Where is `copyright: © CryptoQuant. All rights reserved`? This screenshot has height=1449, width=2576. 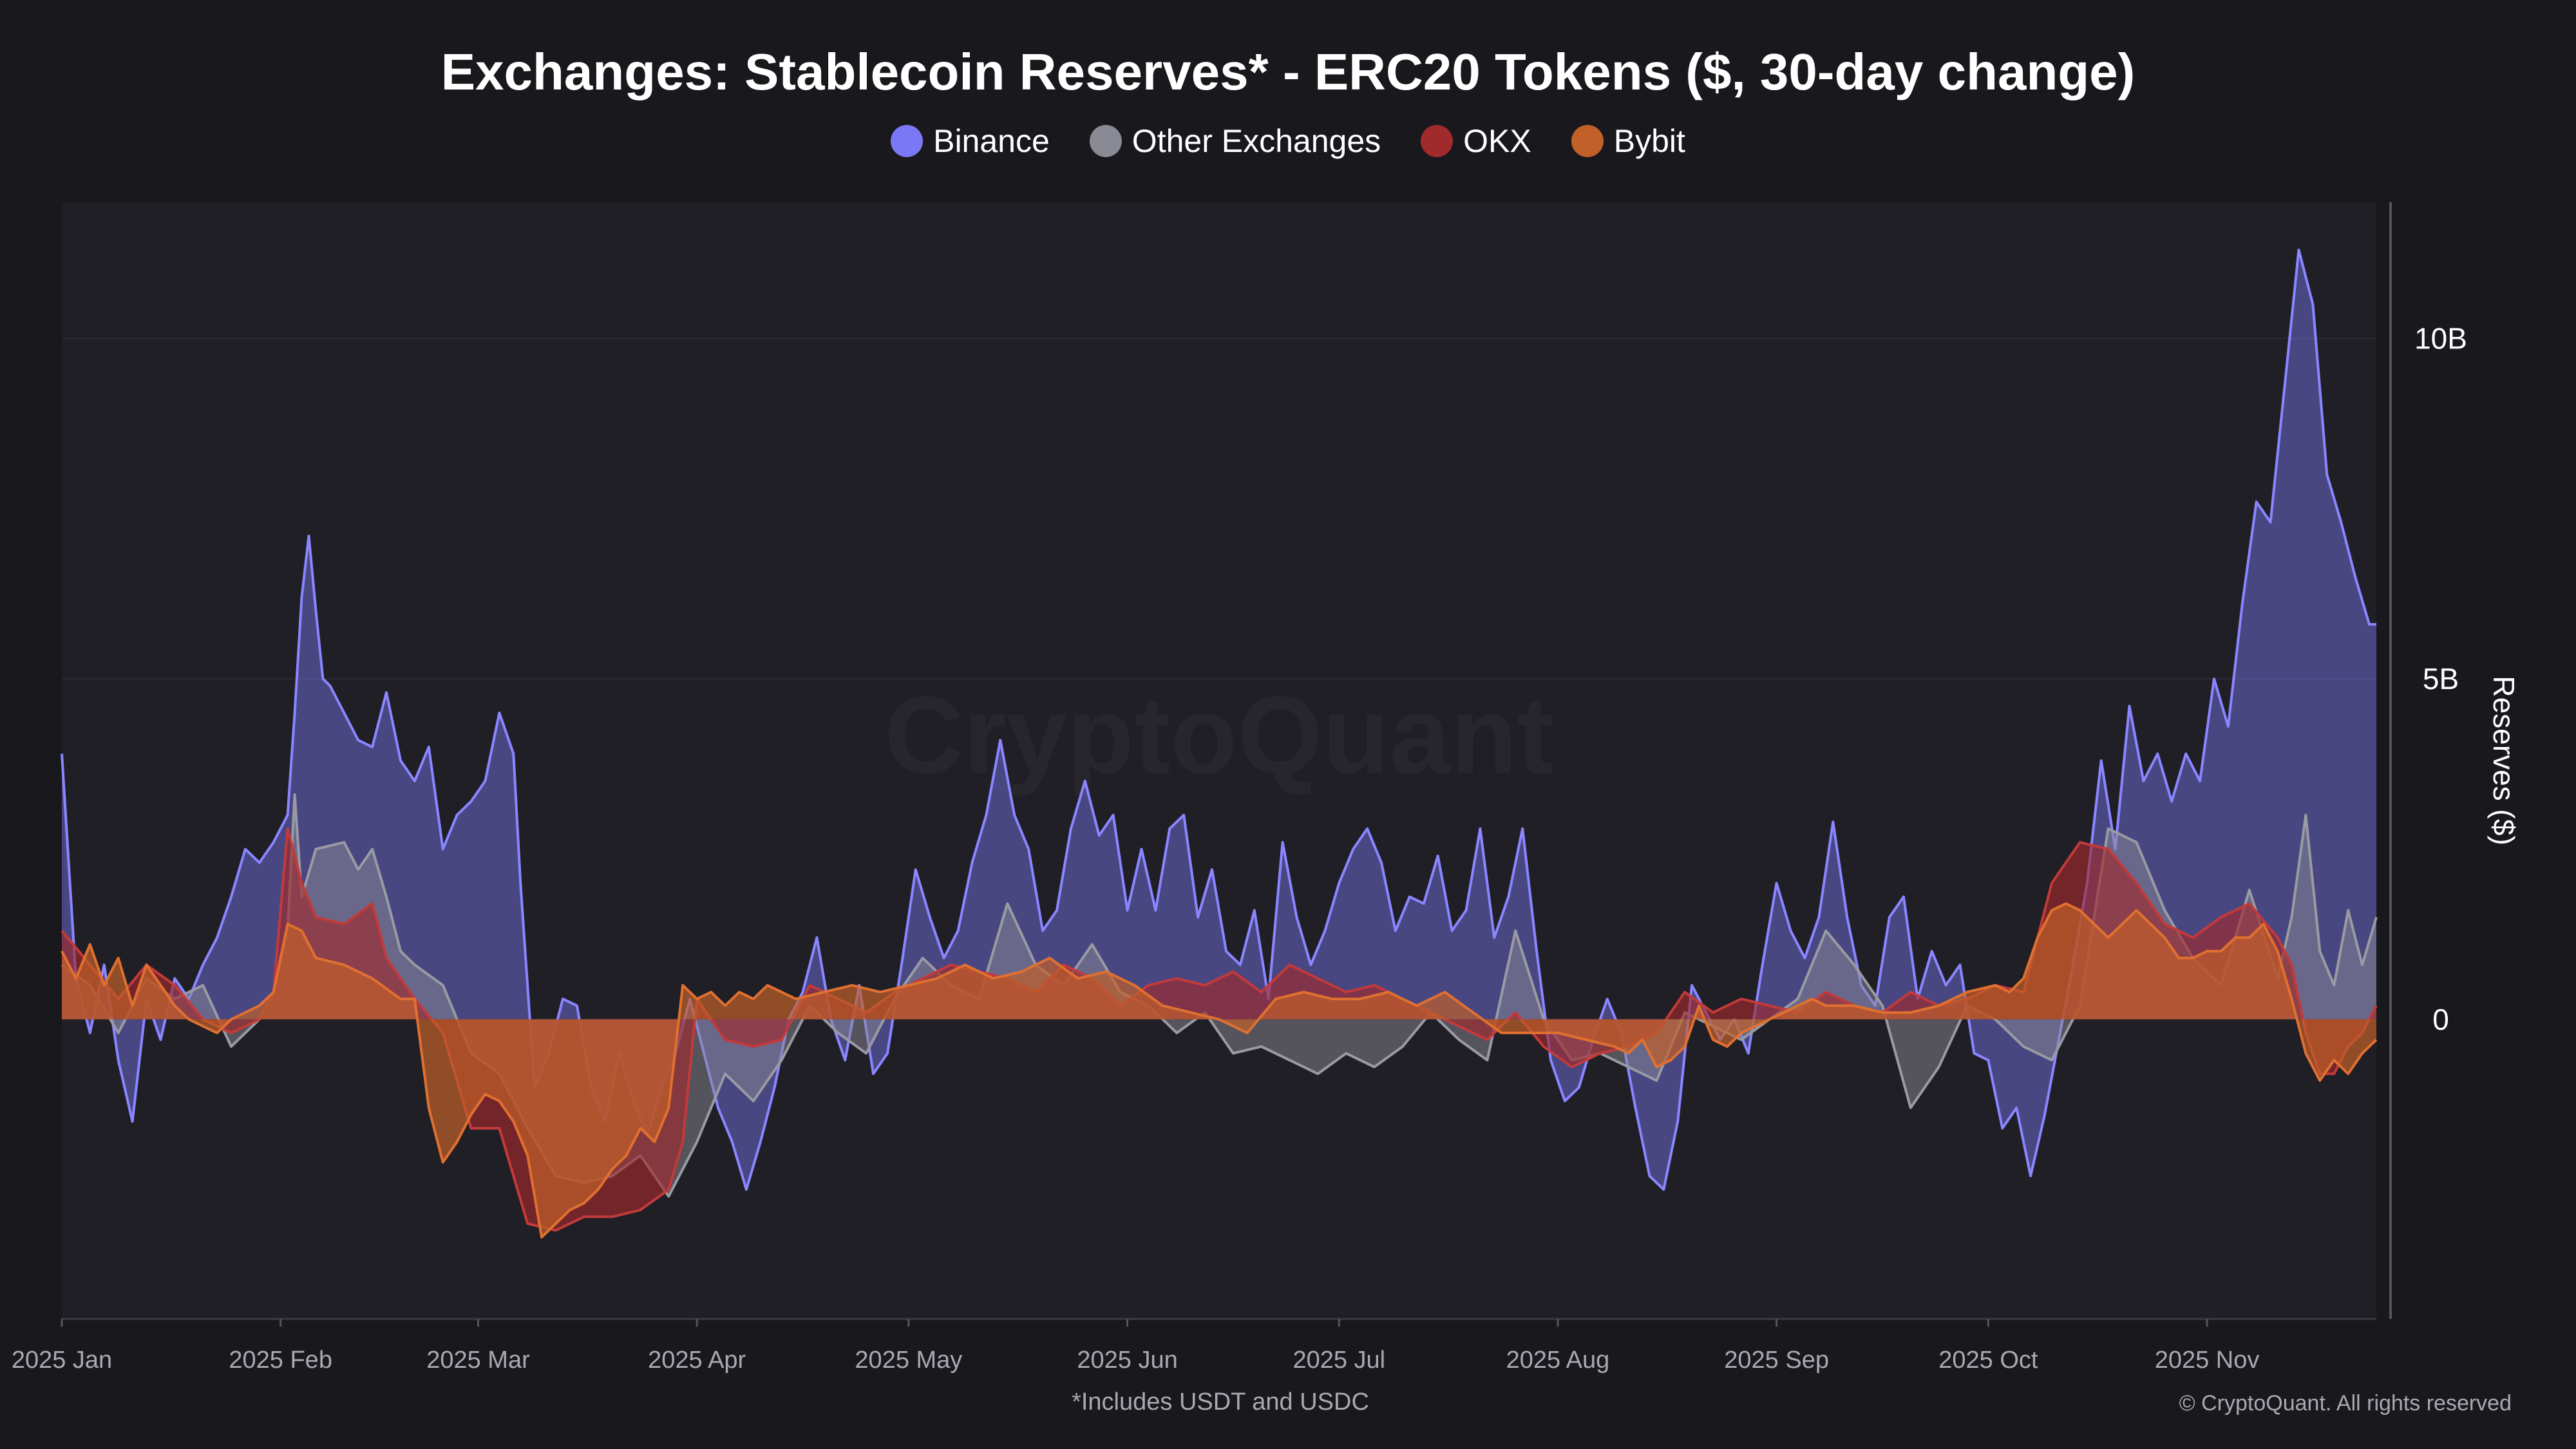 copyright: © CryptoQuant. All rights reserved is located at coordinates (2345, 1403).